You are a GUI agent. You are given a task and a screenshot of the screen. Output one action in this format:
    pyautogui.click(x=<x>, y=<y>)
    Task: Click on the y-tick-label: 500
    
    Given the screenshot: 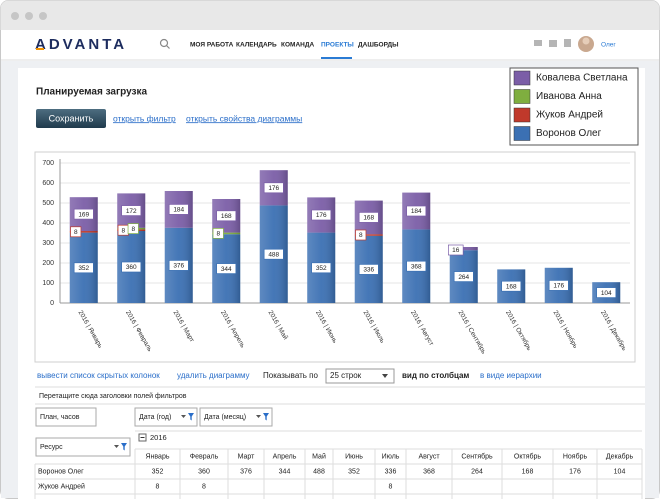 What is the action you would take?
    pyautogui.click(x=48, y=203)
    